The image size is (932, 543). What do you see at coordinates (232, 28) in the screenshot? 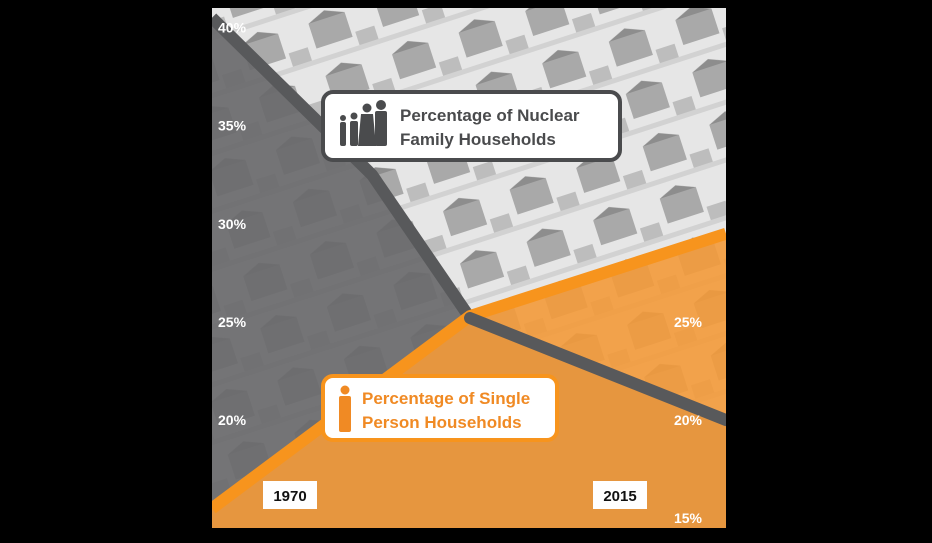
I see `y-tick-left: 40%` at bounding box center [232, 28].